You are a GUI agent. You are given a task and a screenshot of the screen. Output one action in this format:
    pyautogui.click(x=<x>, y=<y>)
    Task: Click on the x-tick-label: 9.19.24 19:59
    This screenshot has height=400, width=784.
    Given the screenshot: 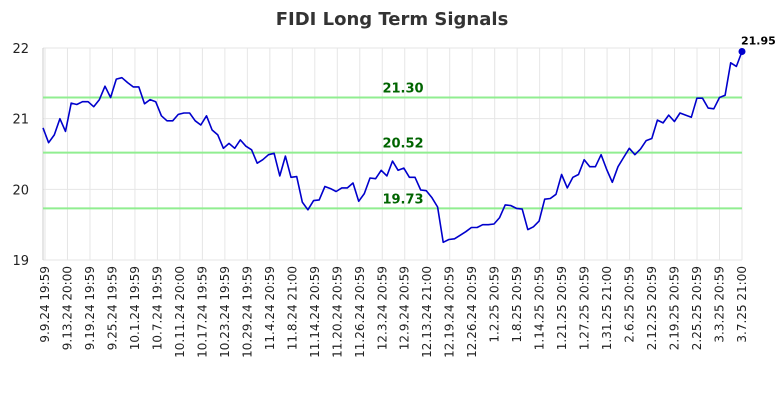 What is the action you would take?
    pyautogui.click(x=90, y=308)
    